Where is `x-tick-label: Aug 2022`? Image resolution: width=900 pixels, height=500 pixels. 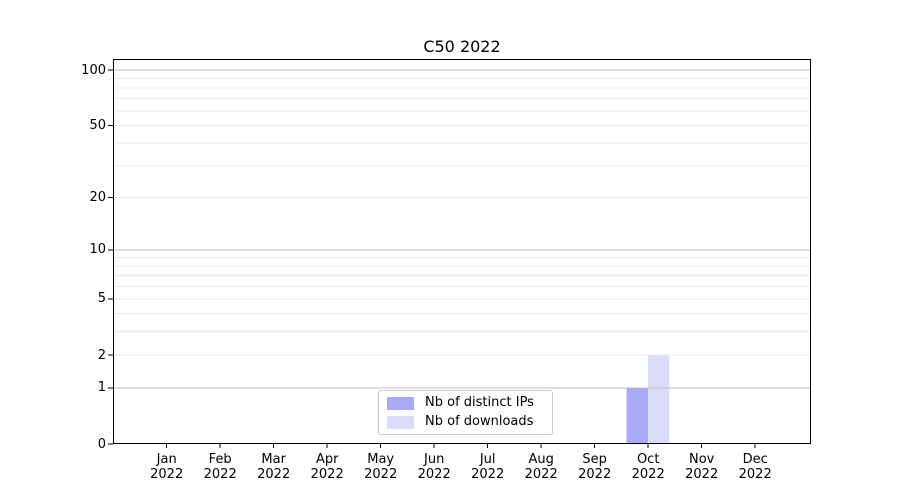 x-tick-label: Aug 2022 is located at coordinates (541, 467).